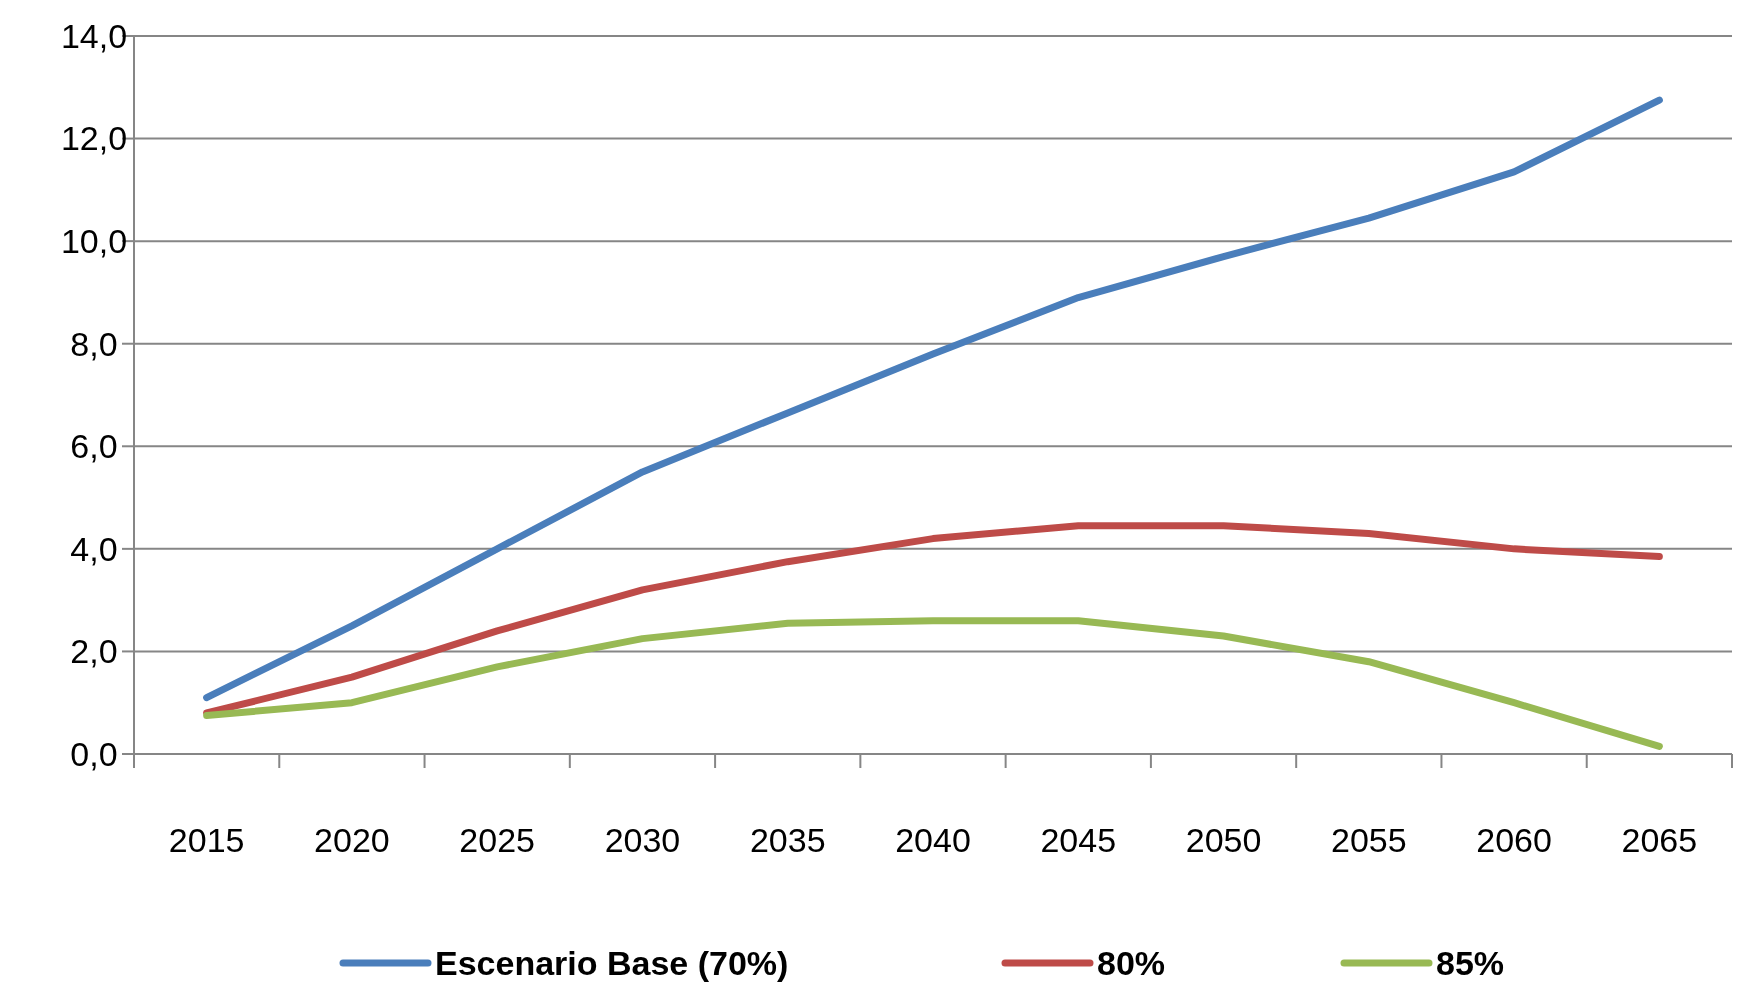 Image resolution: width=1748 pixels, height=999 pixels. What do you see at coordinates (1659, 839) in the screenshot?
I see `x-tick-label: 2065` at bounding box center [1659, 839].